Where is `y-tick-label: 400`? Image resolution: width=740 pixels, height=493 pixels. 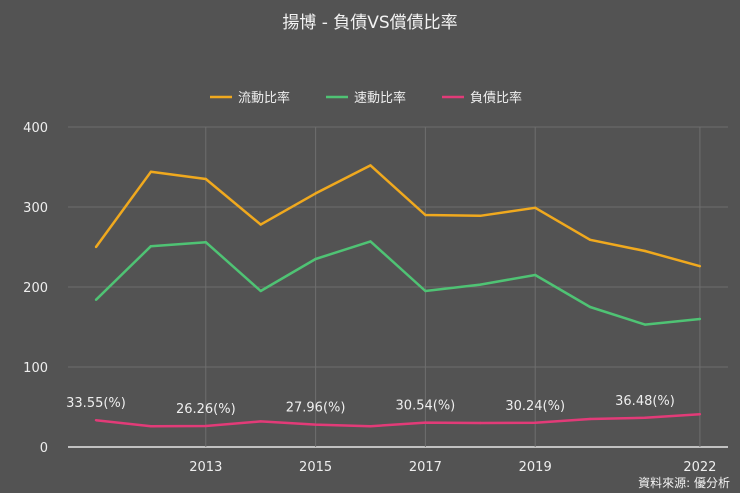
y-tick-label: 400 is located at coordinates (35, 128).